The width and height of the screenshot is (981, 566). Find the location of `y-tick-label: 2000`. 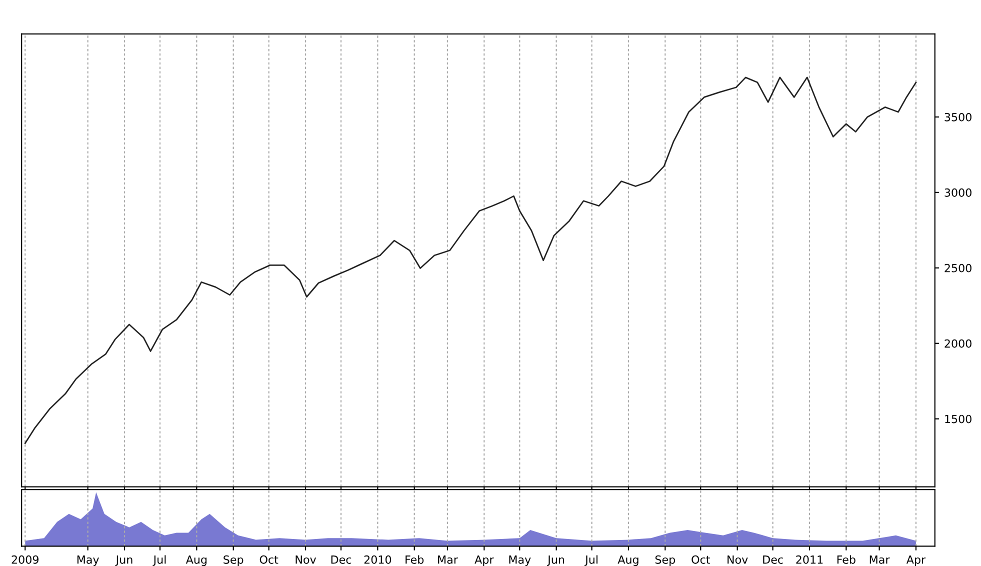

y-tick-label: 2000 is located at coordinates (958, 343).